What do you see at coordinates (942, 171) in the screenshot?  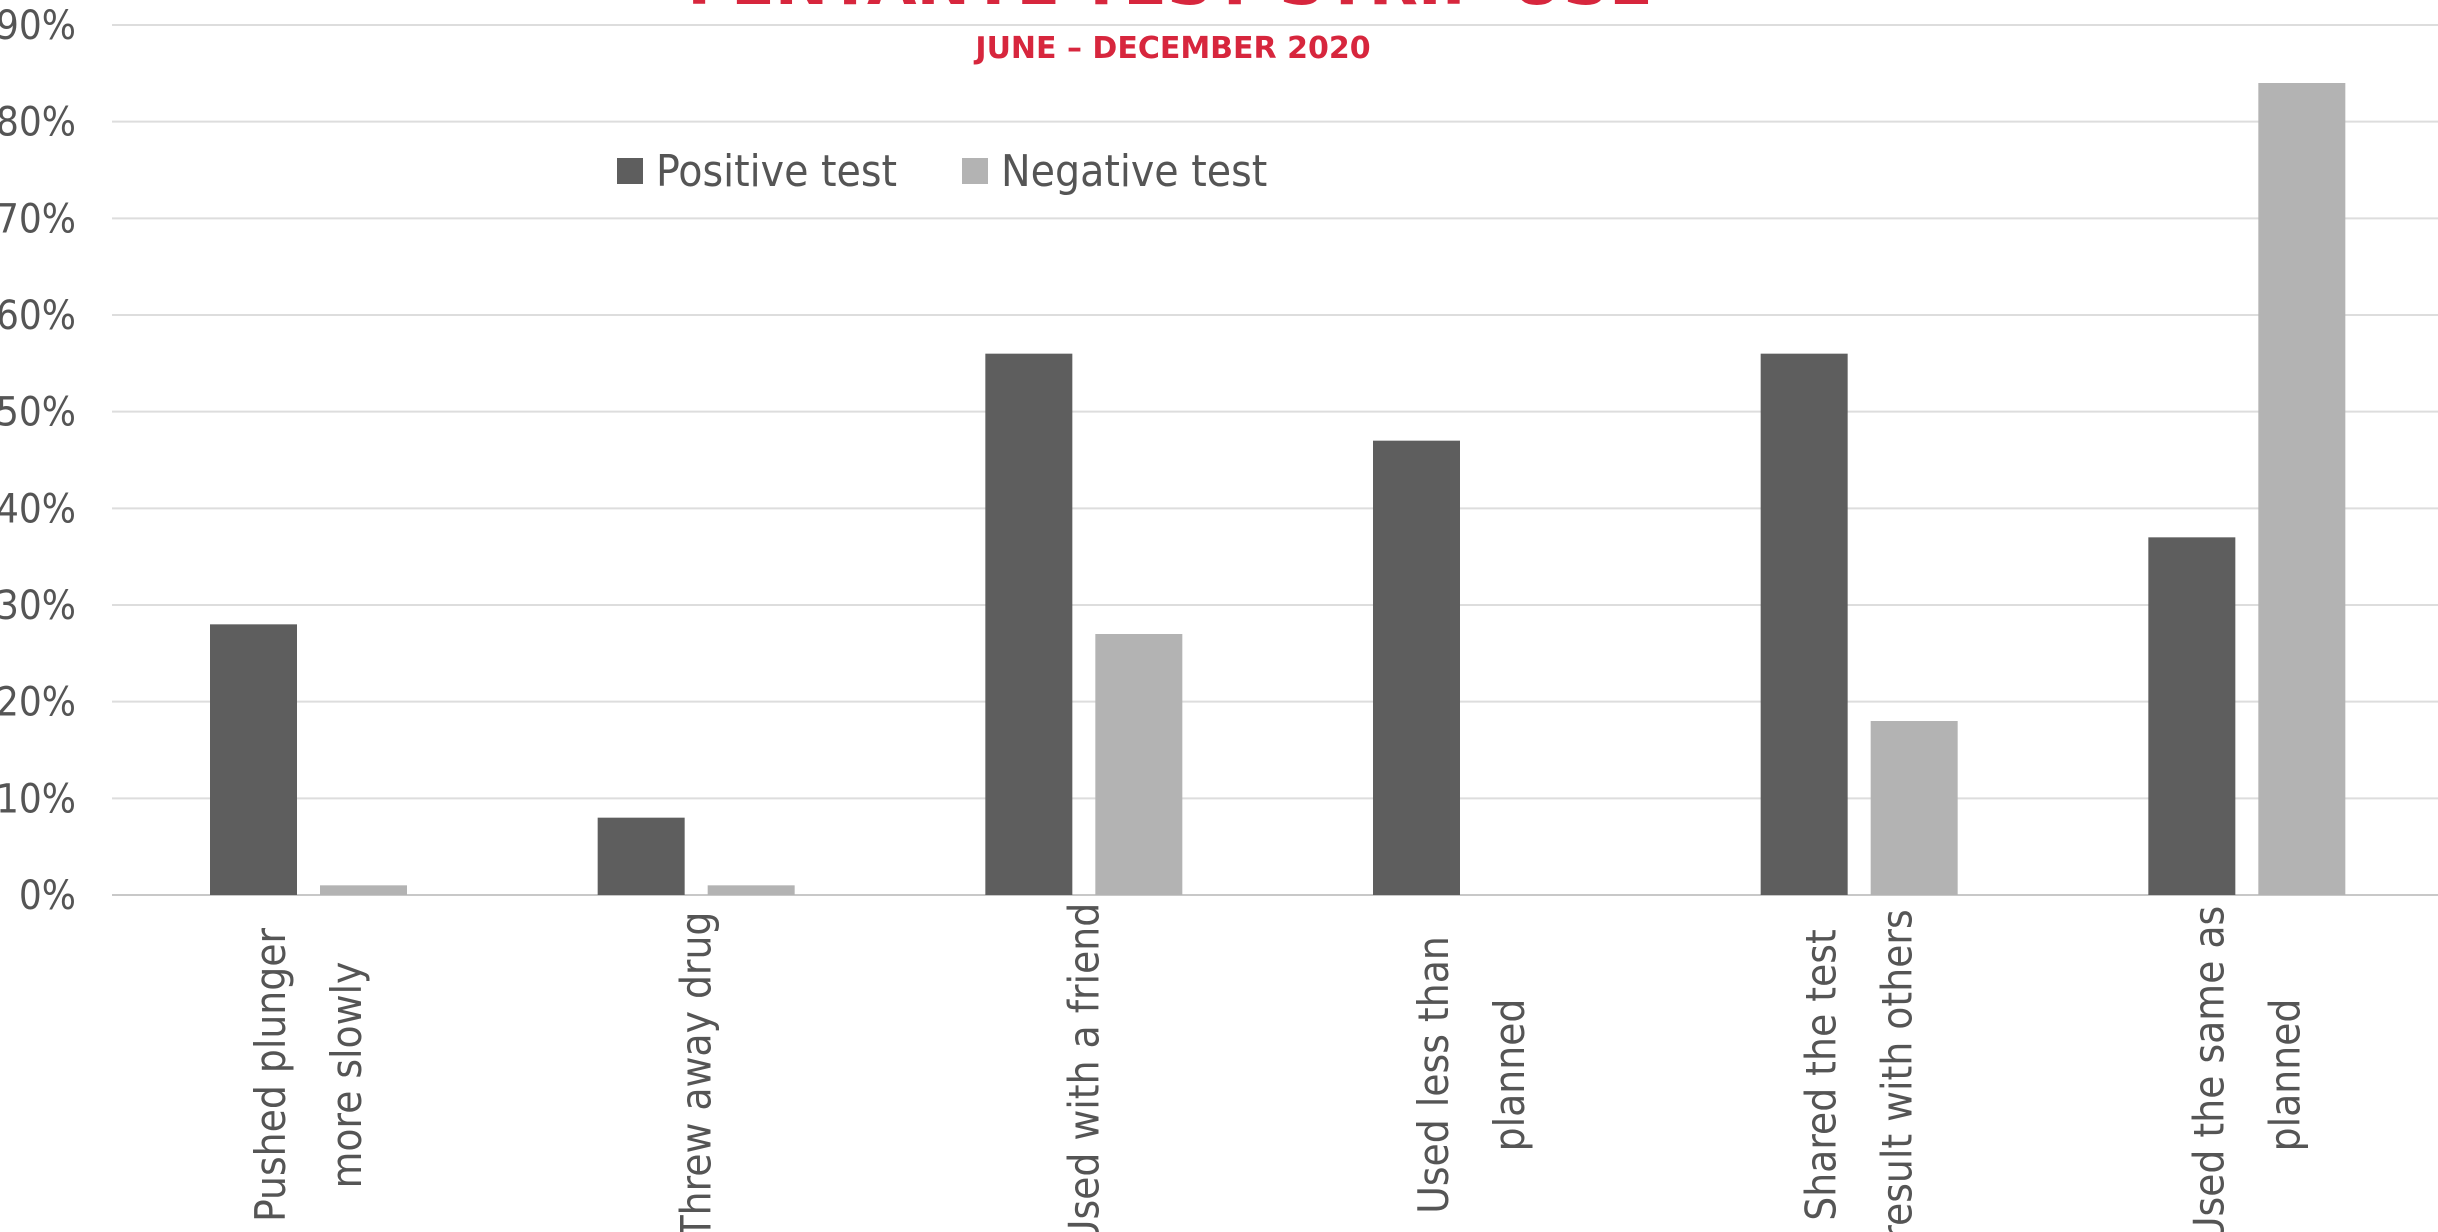 I see `legend: Positive test Negative test` at bounding box center [942, 171].